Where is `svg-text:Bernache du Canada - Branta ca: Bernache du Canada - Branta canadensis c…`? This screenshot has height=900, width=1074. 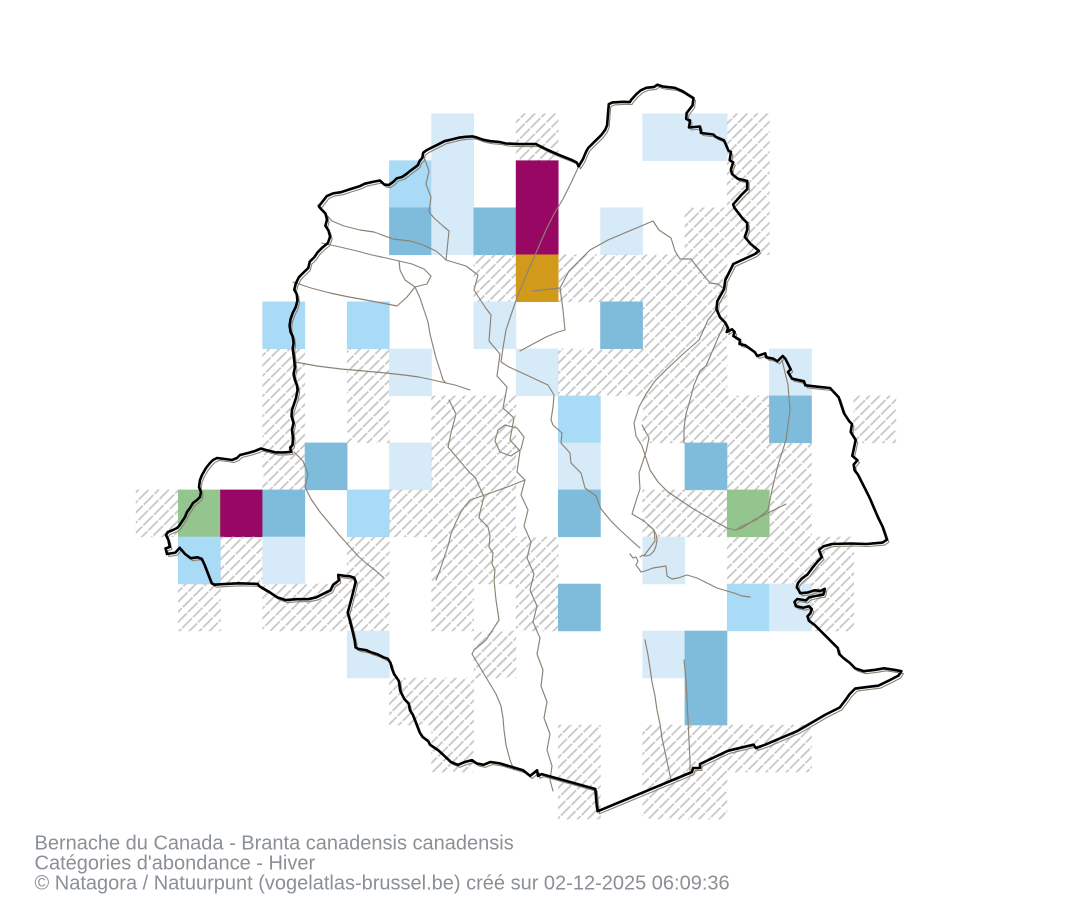
svg-text:Bernache du Canada - Branta ca: Bernache du Canada - Branta canadensis c… is located at coordinates (274, 844).